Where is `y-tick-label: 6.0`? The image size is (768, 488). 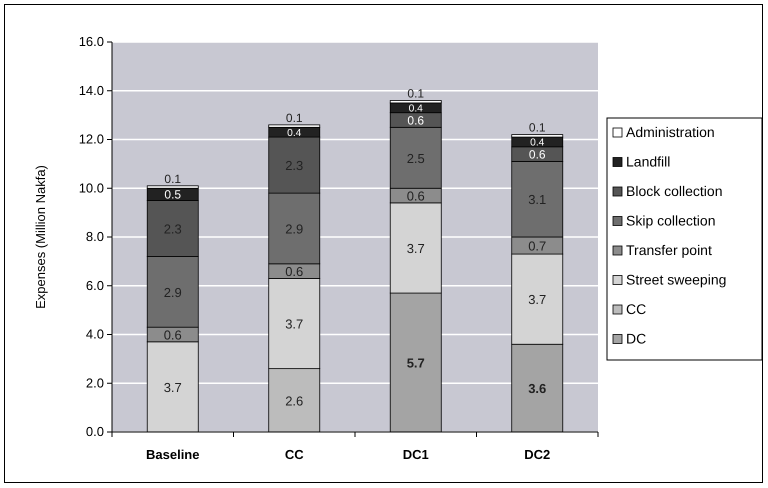
y-tick-label: 6.0 is located at coordinates (95, 285).